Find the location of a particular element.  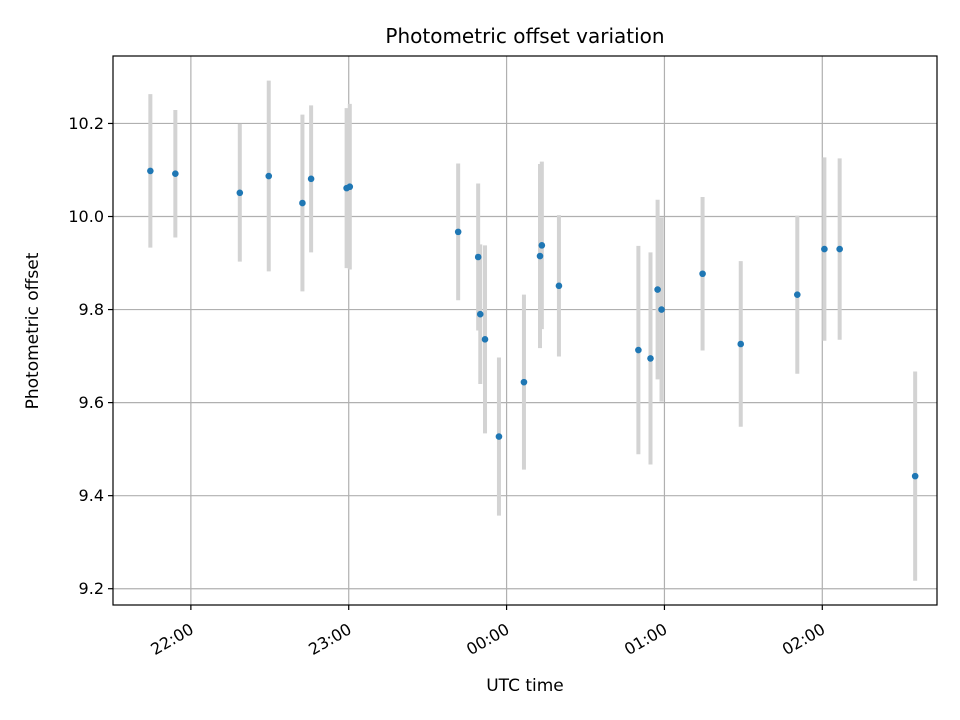

y-tick-label: 9.6 is located at coordinates (91, 402).